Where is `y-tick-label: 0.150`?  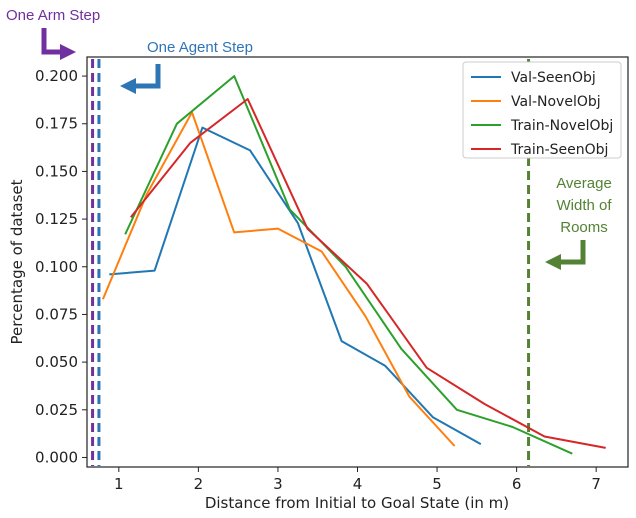 y-tick-label: 0.150 is located at coordinates (56, 171).